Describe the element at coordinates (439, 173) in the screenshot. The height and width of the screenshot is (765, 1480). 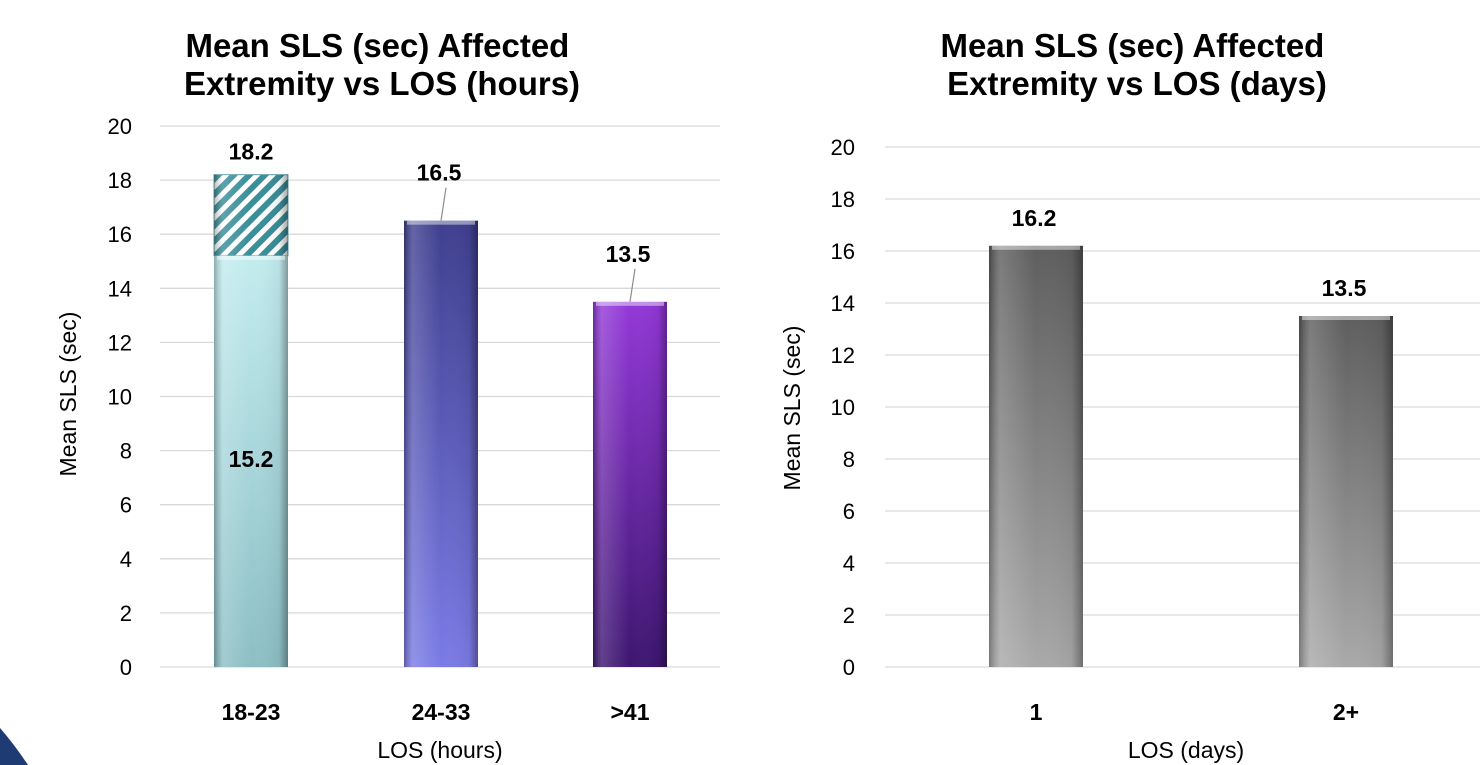
I see `data-label: 16.5` at that location.